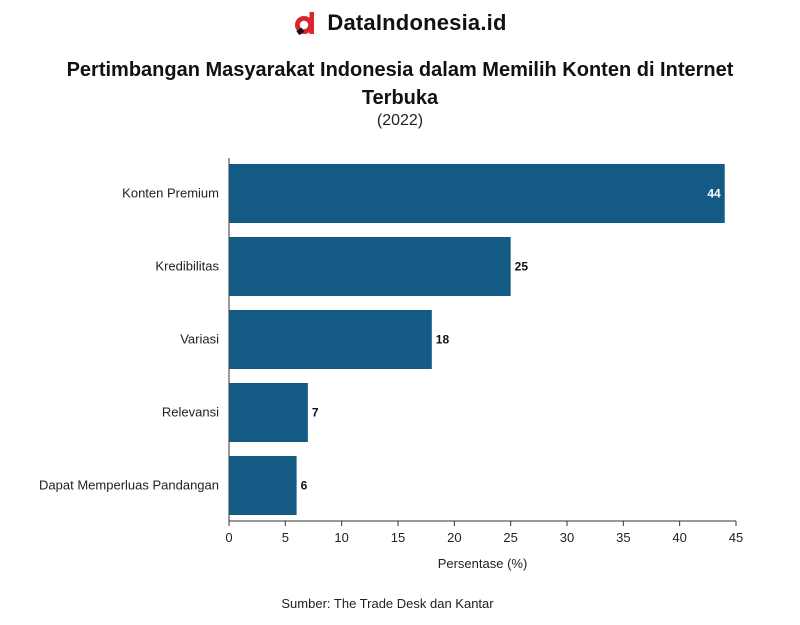  What do you see at coordinates (170, 193) in the screenshot?
I see `category-label-0: Konten Premium` at bounding box center [170, 193].